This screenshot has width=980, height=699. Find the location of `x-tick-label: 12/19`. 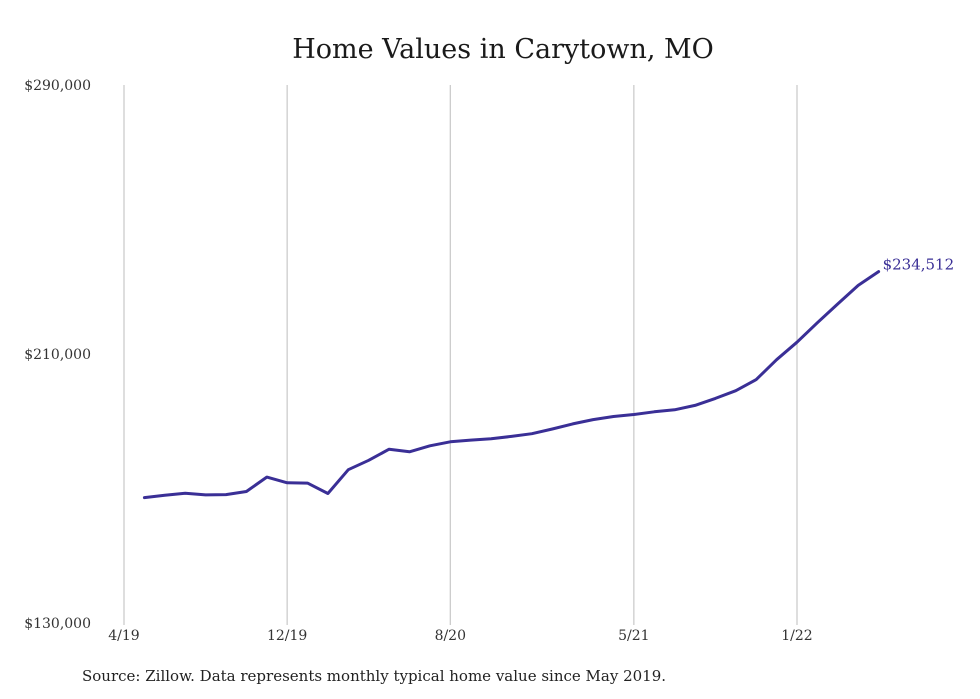

x-tick-label: 12/19 is located at coordinates (287, 636).